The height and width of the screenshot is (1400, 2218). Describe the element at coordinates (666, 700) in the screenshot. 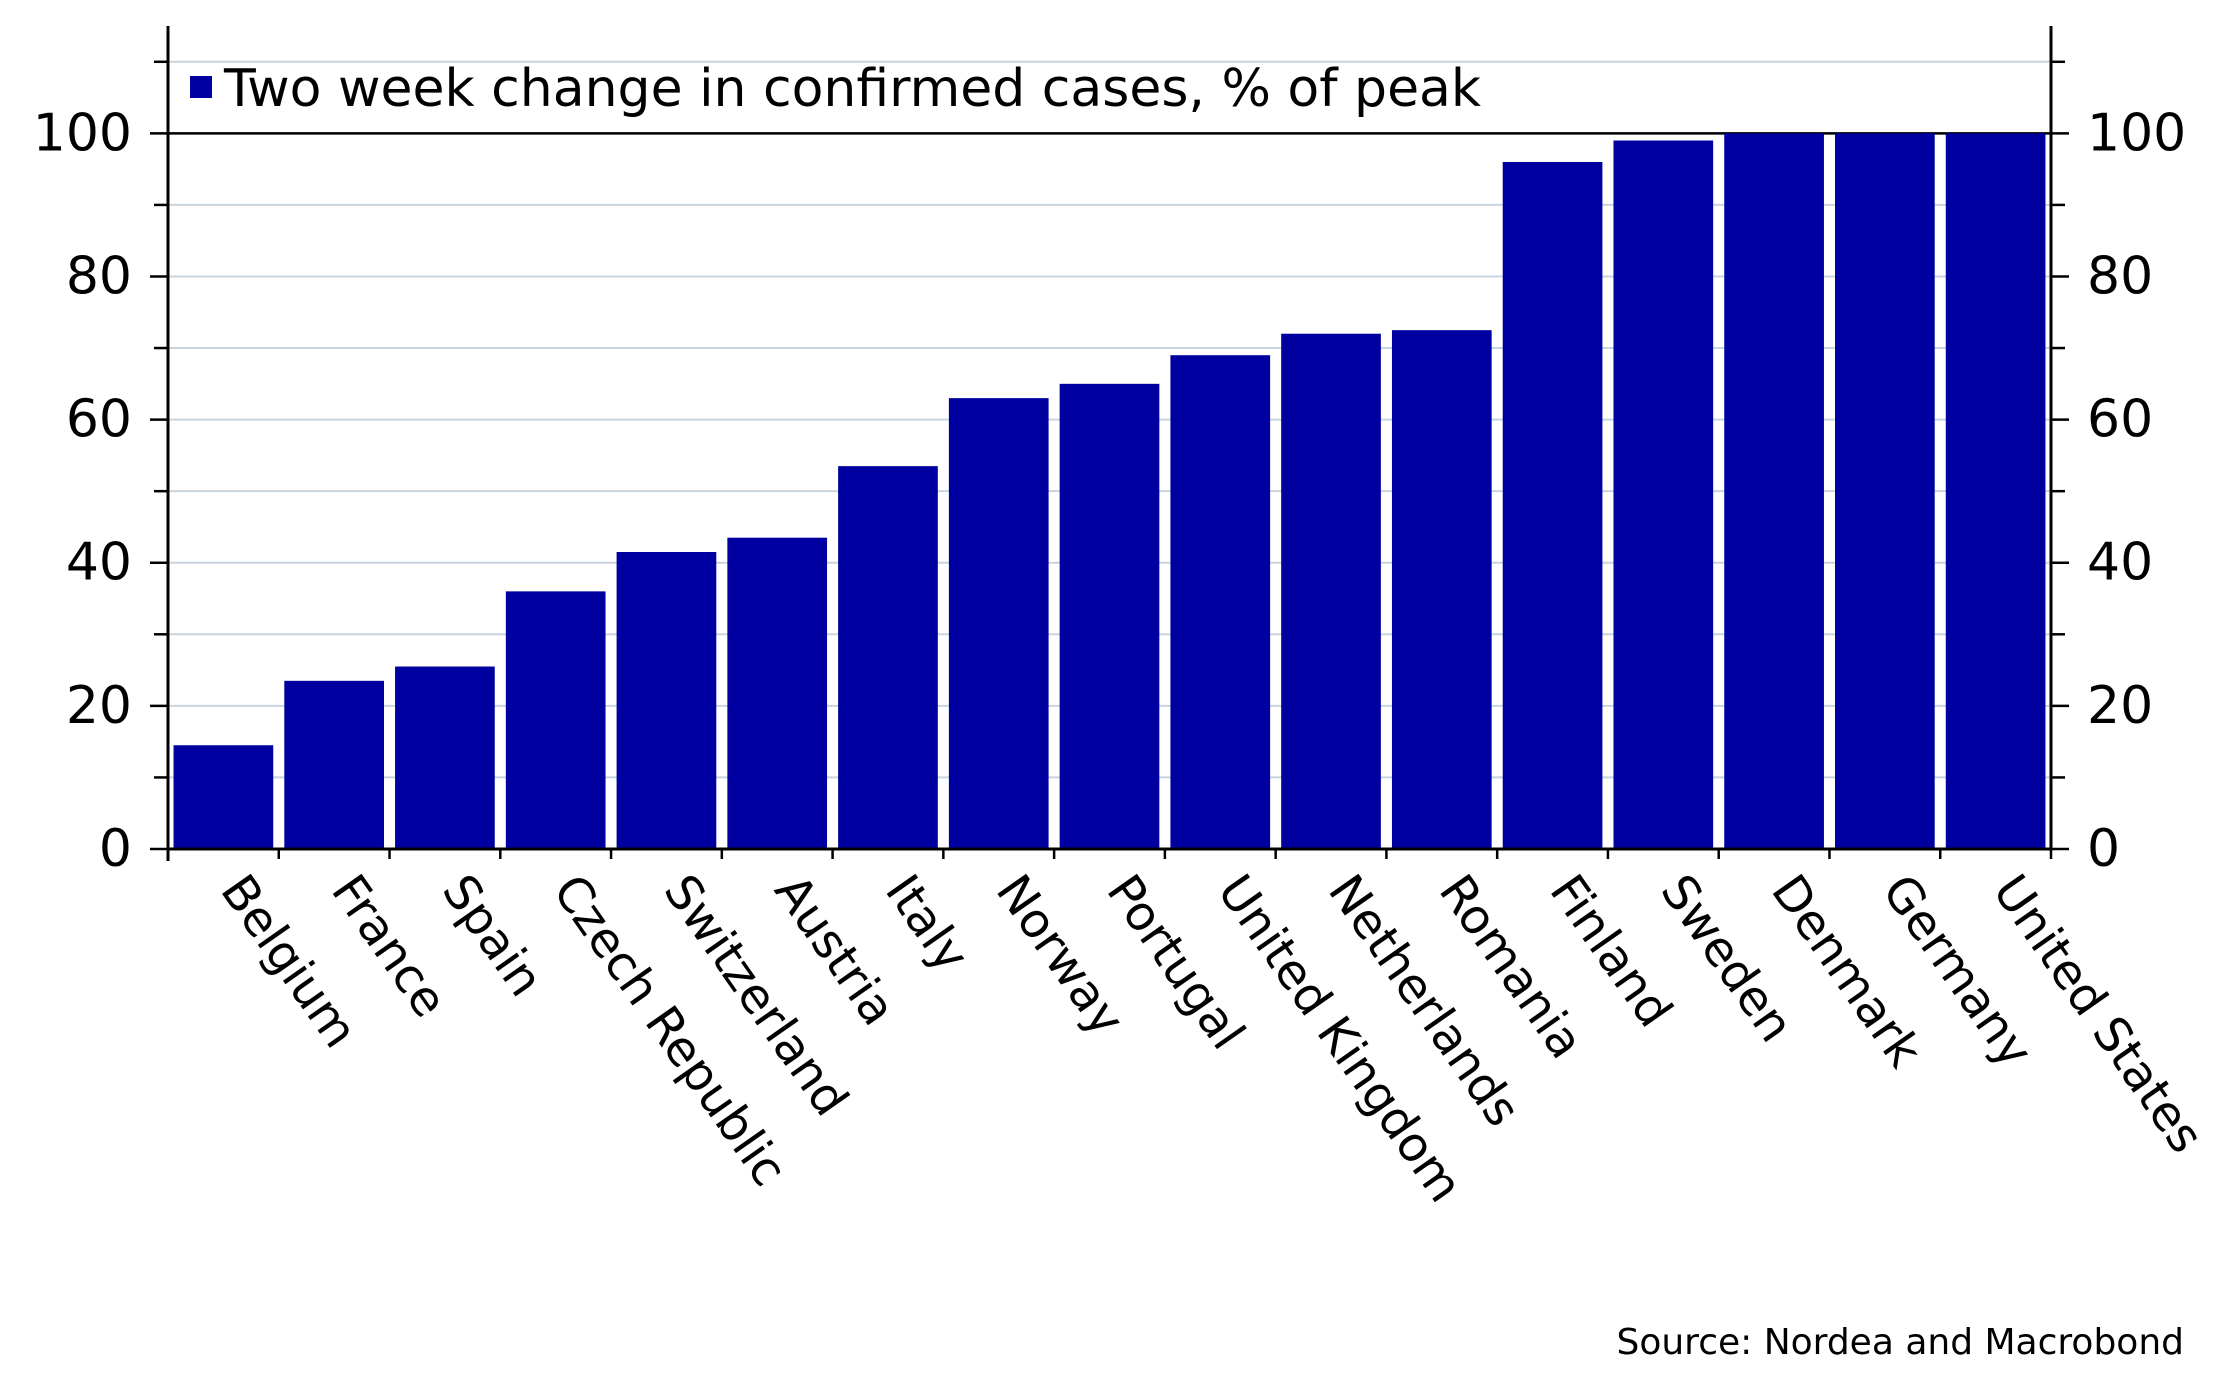

I see `bar-switzerland` at that location.